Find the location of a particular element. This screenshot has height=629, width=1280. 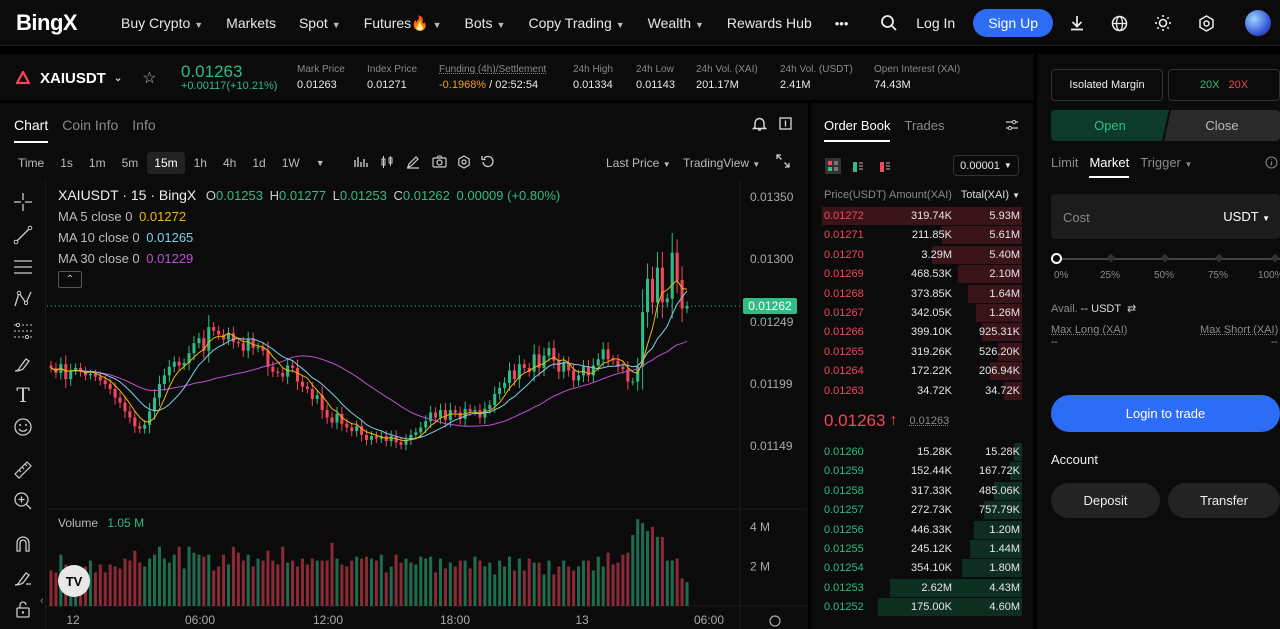

legend-collapse-button: ⌃ is located at coordinates (70, 279).